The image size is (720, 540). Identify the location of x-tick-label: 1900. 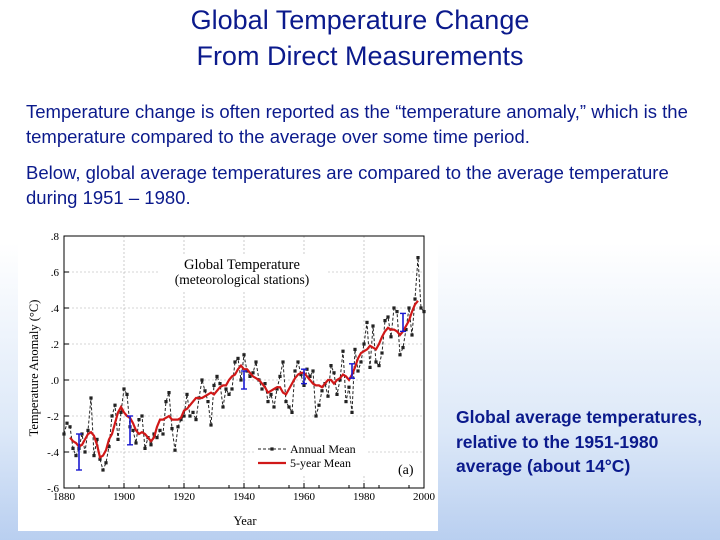
(124, 497).